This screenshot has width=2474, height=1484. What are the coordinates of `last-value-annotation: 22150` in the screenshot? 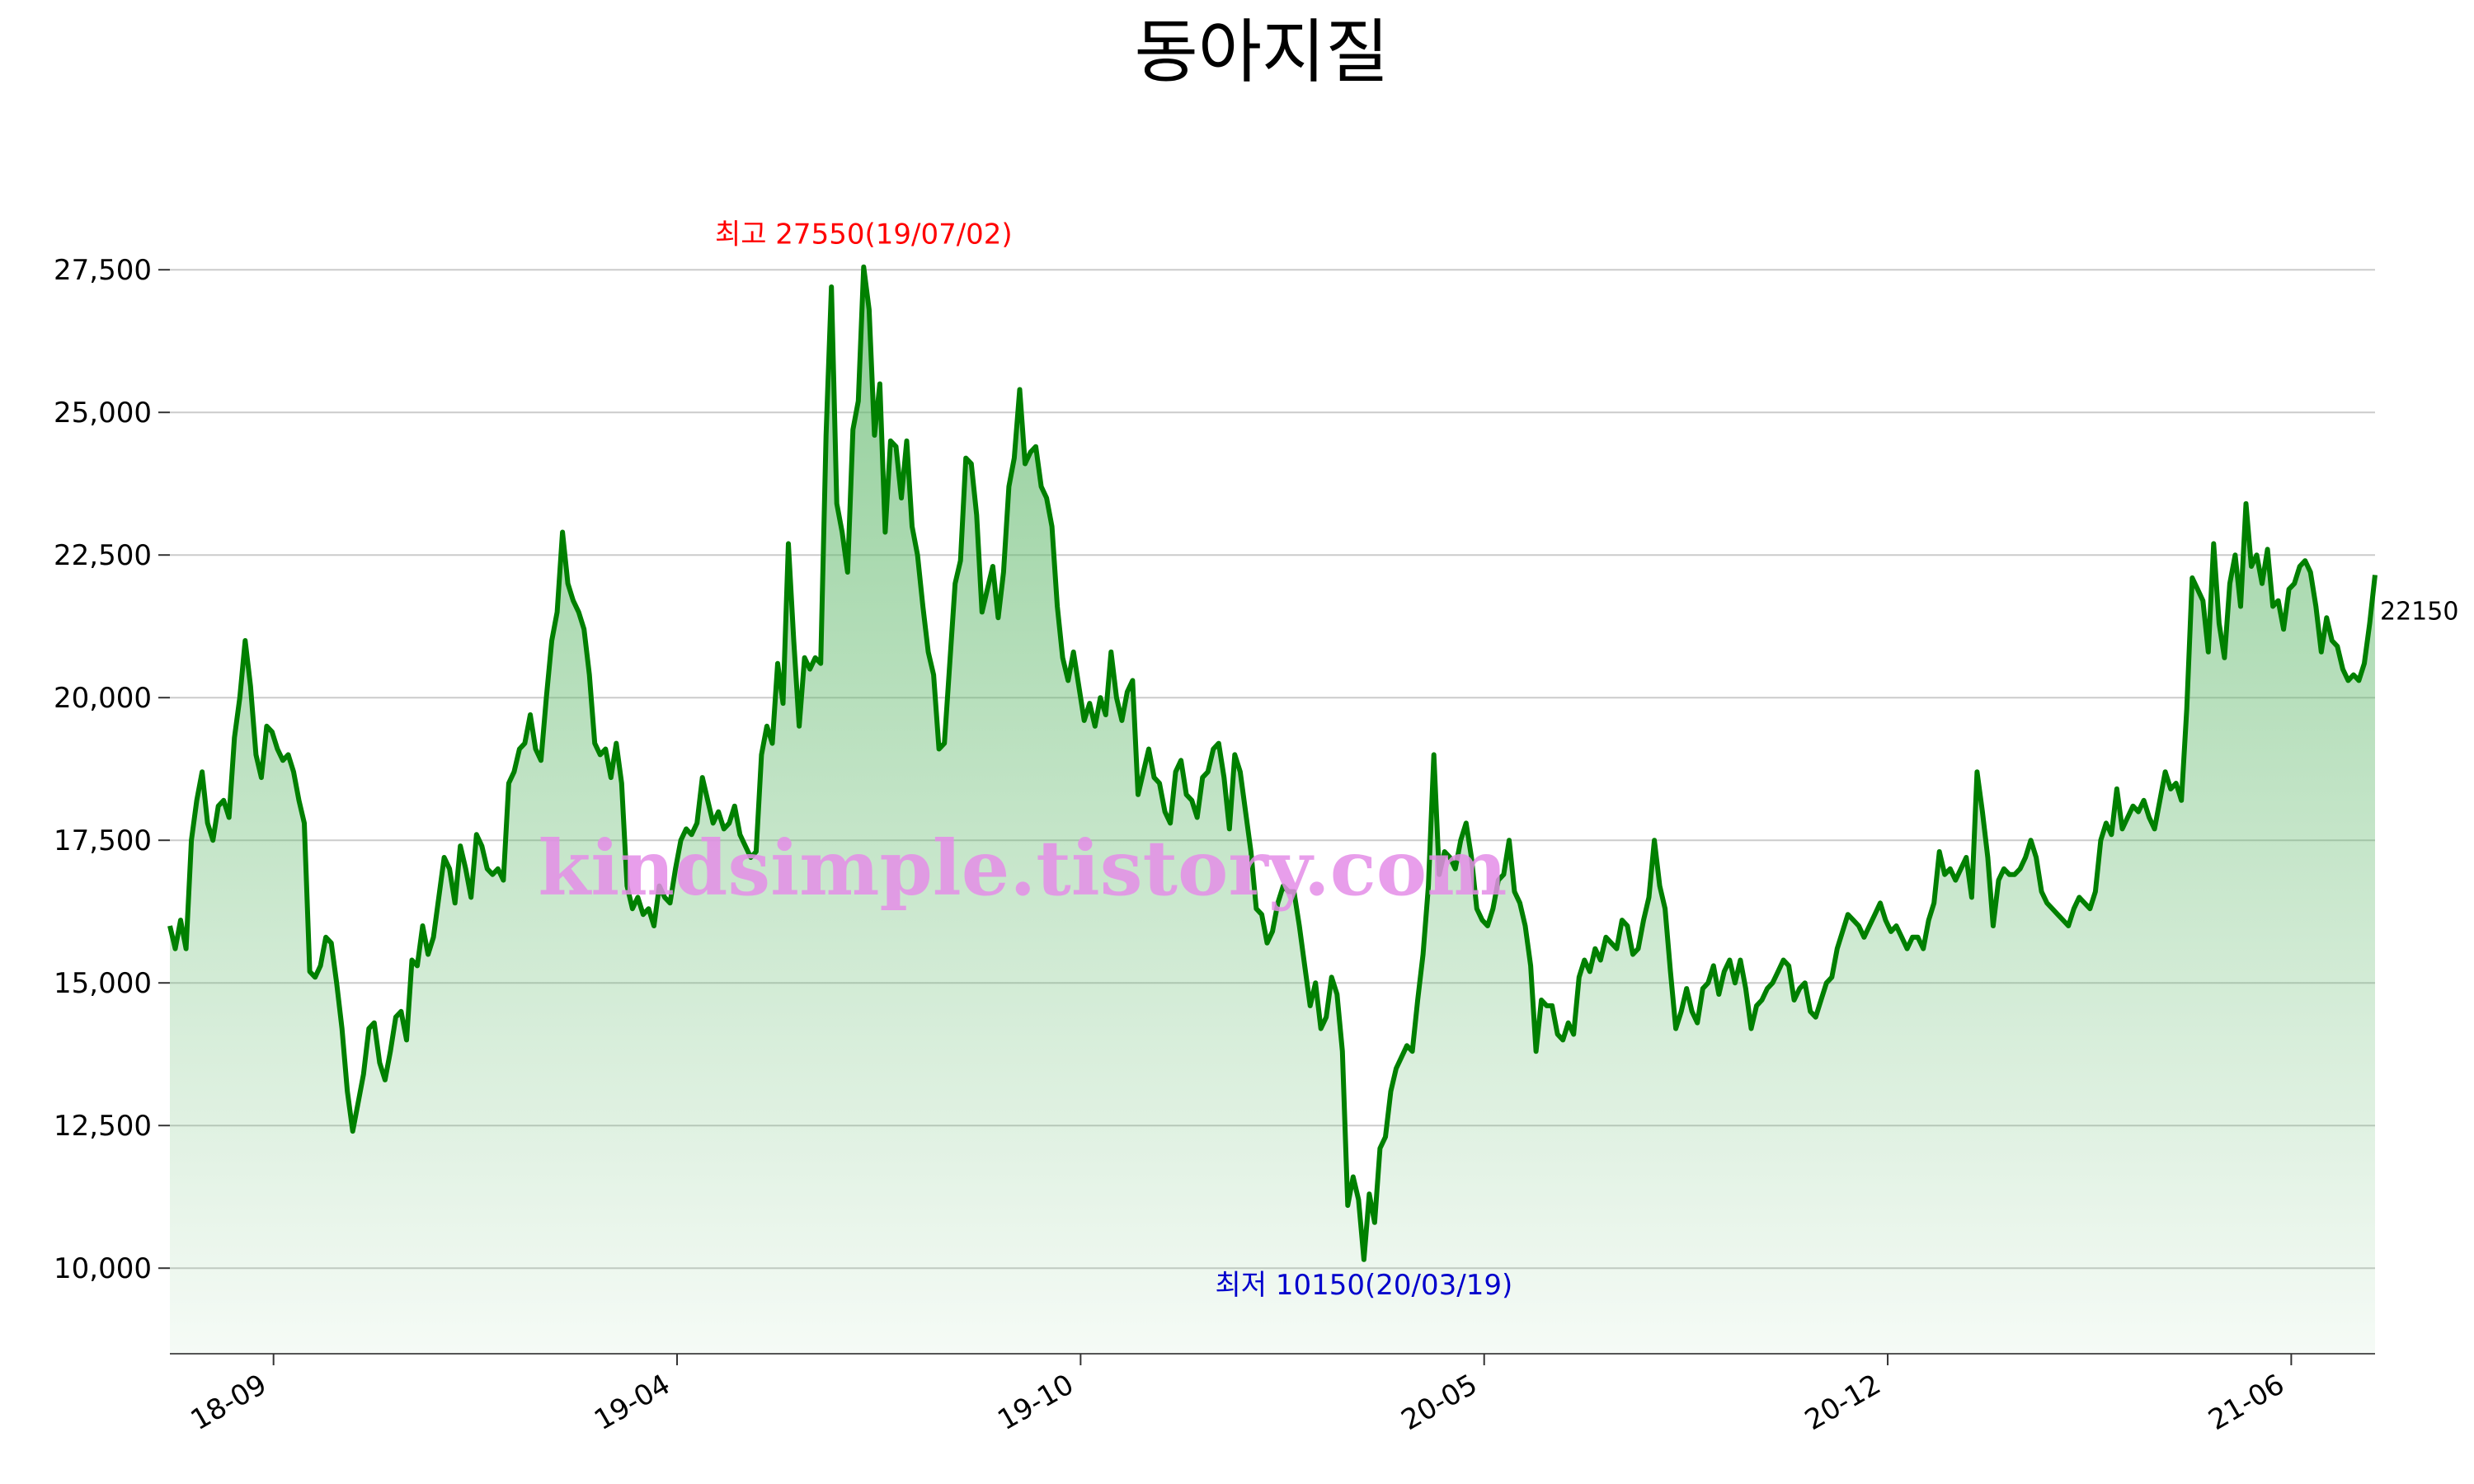 It's located at (2419, 611).